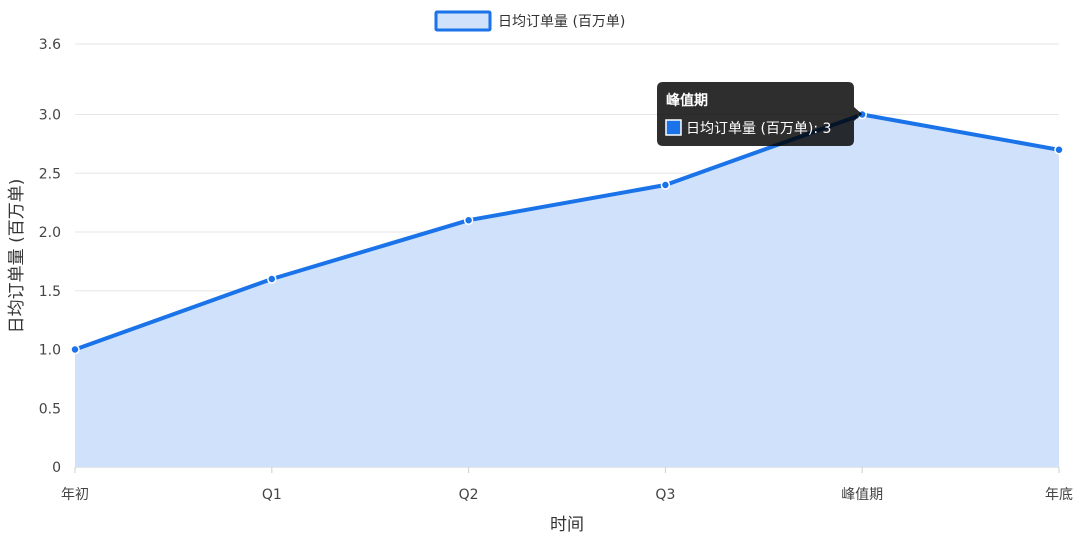  I want to click on tooltip-box, so click(759, 114).